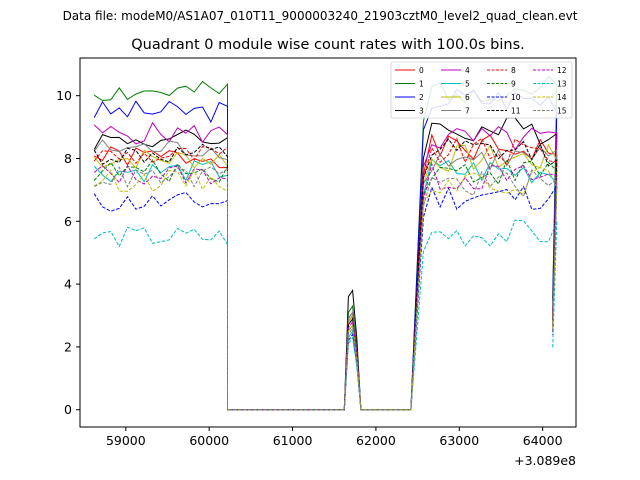 The image size is (640, 480). I want to click on x-tick-label: 63000, so click(459, 440).